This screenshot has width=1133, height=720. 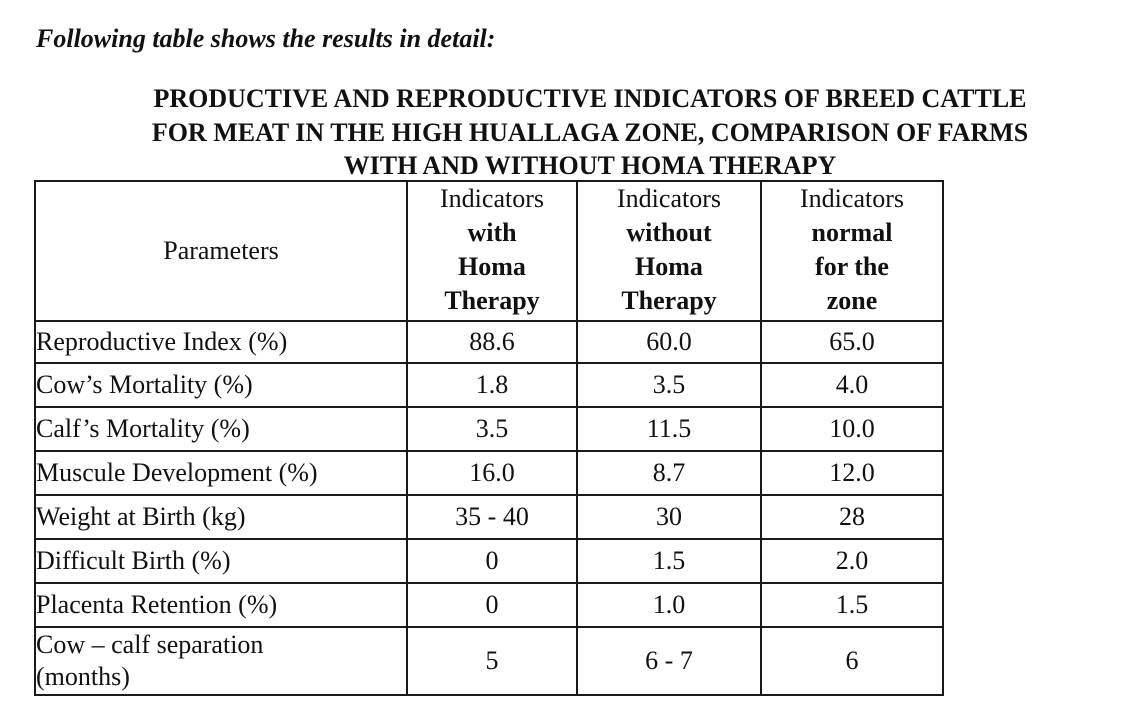 I want to click on header-without-line-3: Homa, so click(x=669, y=266).